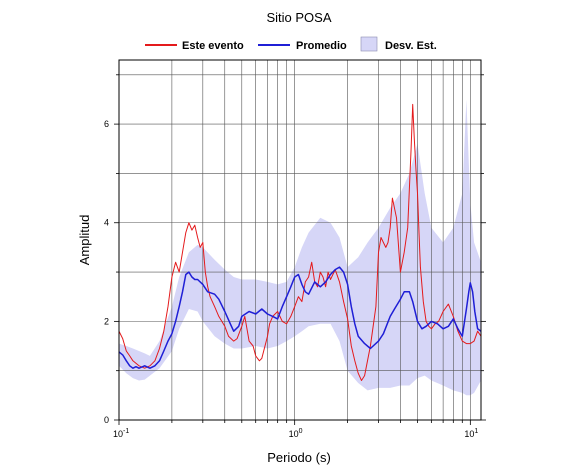  I want to click on chart-title: Sitio POSA, so click(298, 17).